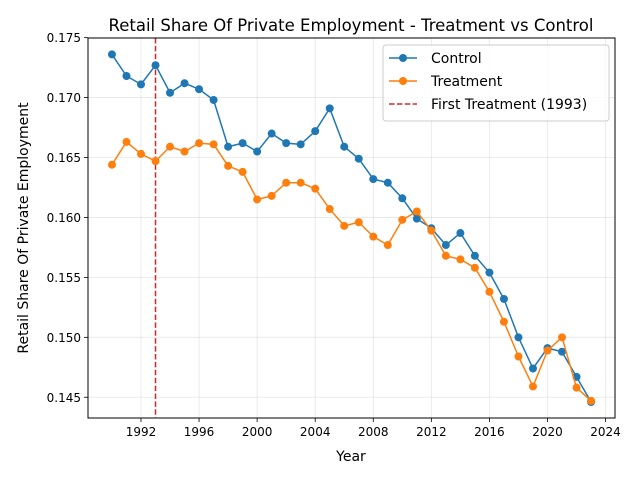 The width and height of the screenshot is (640, 480). What do you see at coordinates (64, 98) in the screenshot?
I see `y-tick-label: 0.170` at bounding box center [64, 98].